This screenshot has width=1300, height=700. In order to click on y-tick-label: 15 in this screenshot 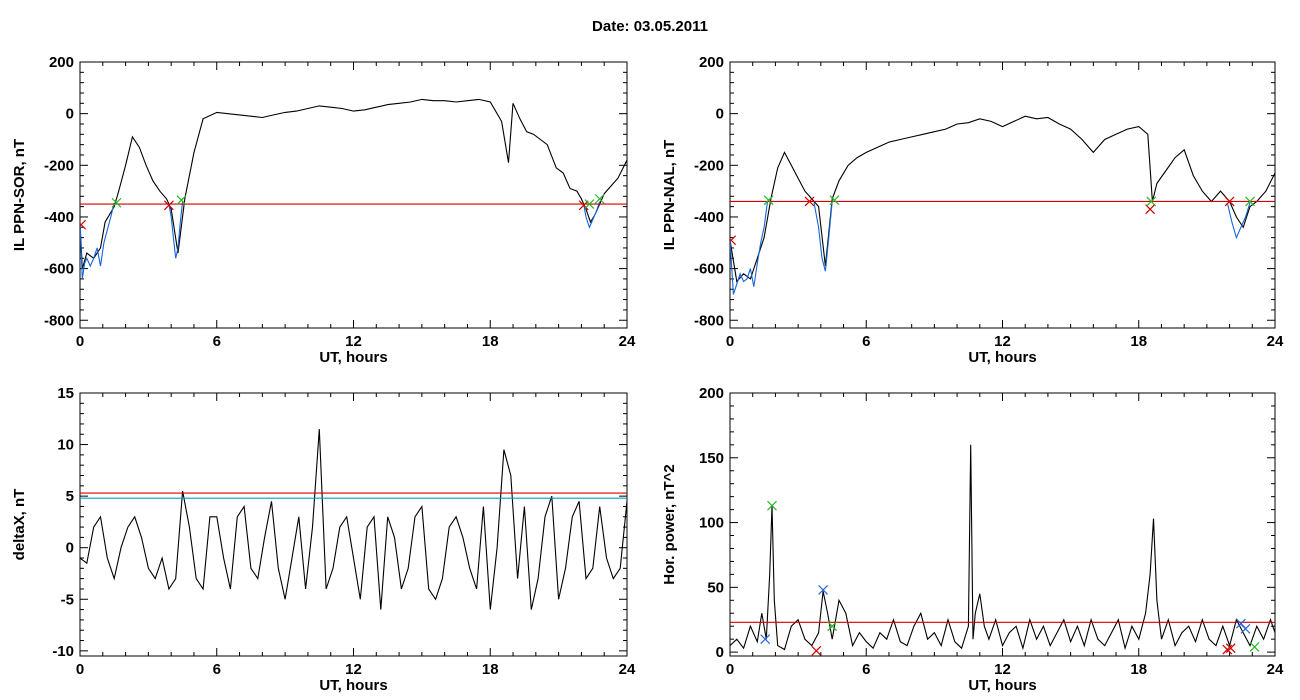, I will do `click(65, 393)`.